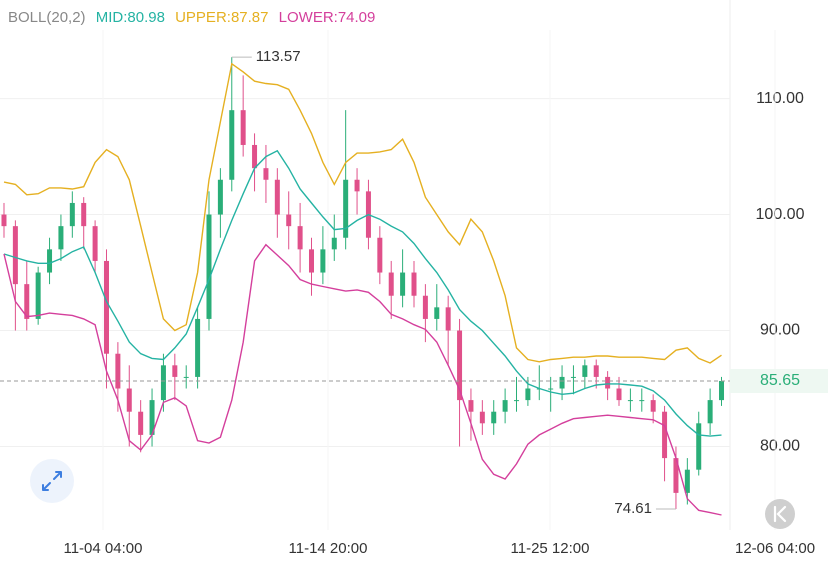 The width and height of the screenshot is (828, 562). What do you see at coordinates (780, 446) in the screenshot?
I see `y-tick-label: 80.00` at bounding box center [780, 446].